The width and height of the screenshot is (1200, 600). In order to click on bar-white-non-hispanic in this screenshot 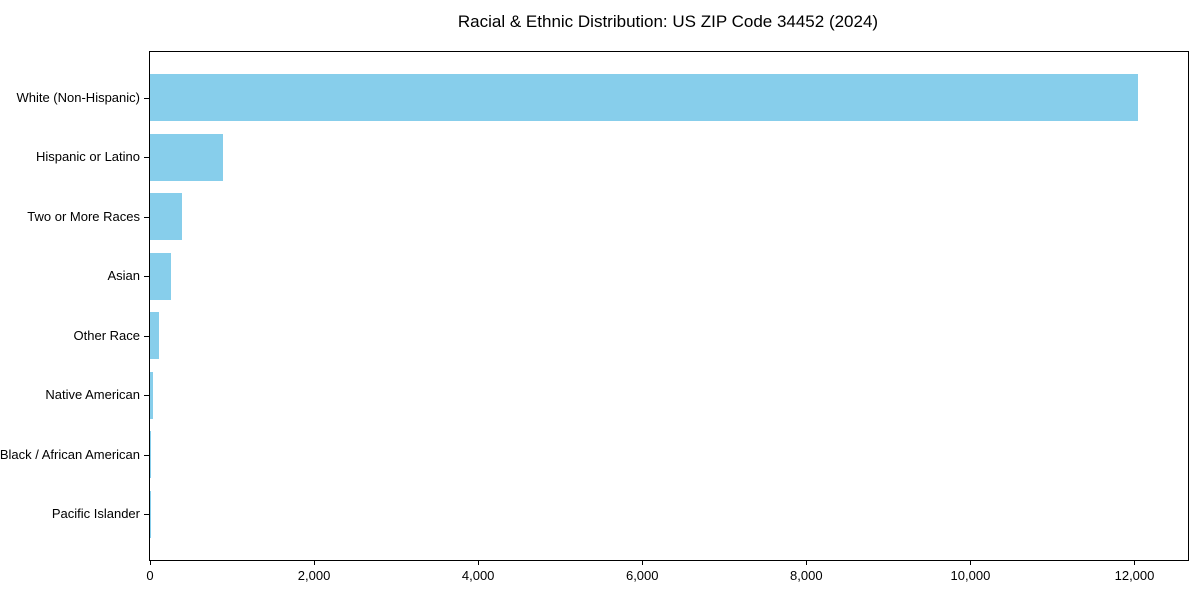, I will do `click(644, 98)`.